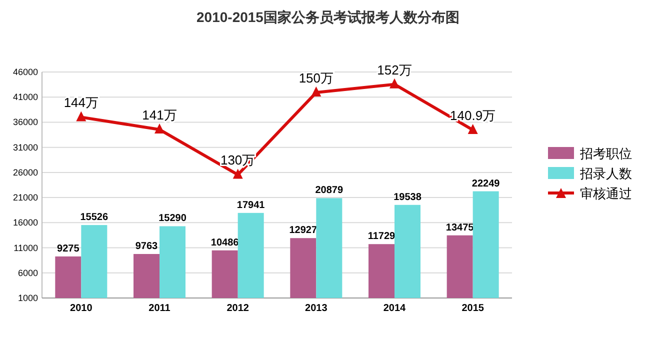 The height and width of the screenshot is (338, 656). Describe the element at coordinates (68, 248) in the screenshot. I see `data-label: 9275` at that location.